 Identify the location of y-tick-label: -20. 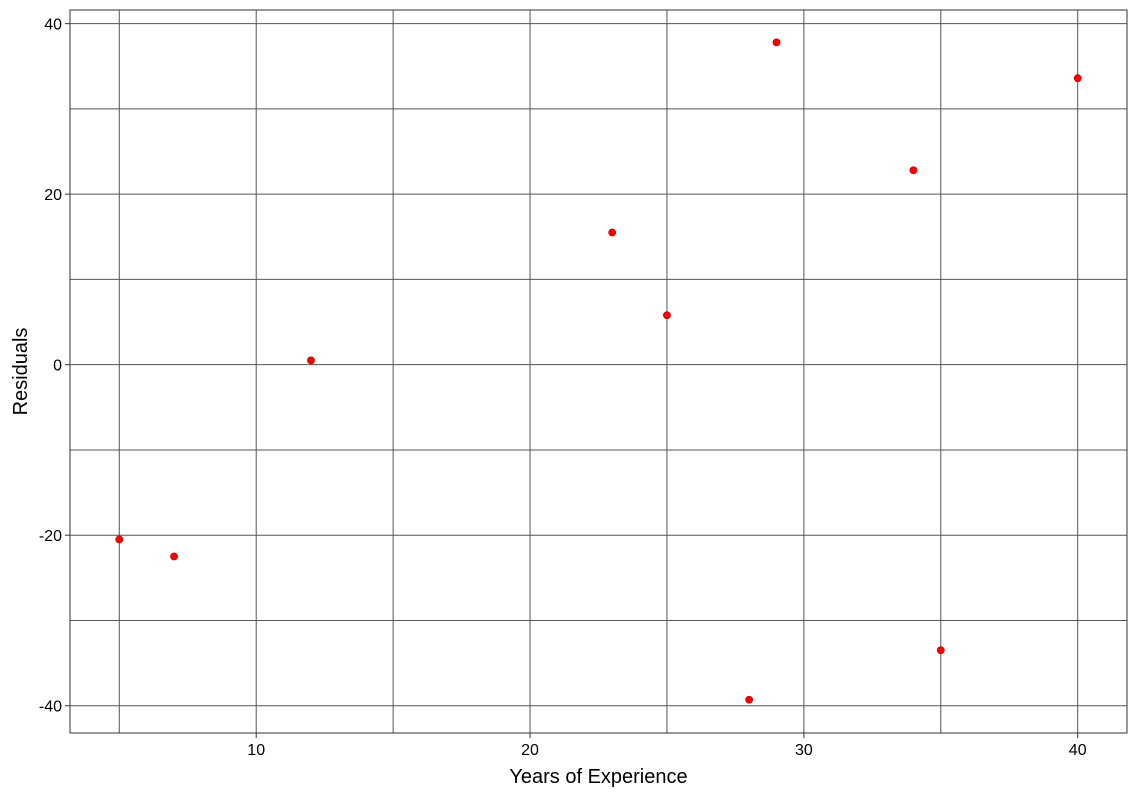
(50, 536).